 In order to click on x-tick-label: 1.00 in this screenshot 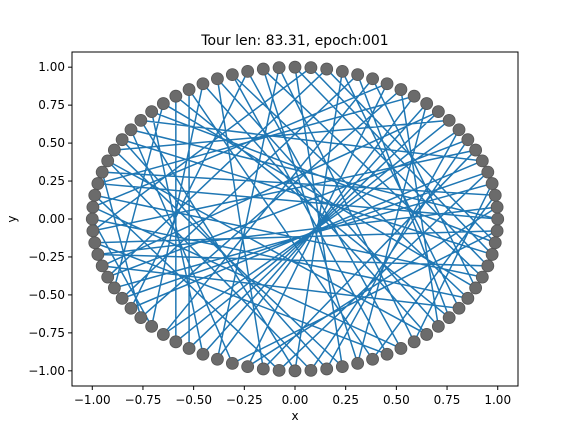, I will do `click(497, 400)`.